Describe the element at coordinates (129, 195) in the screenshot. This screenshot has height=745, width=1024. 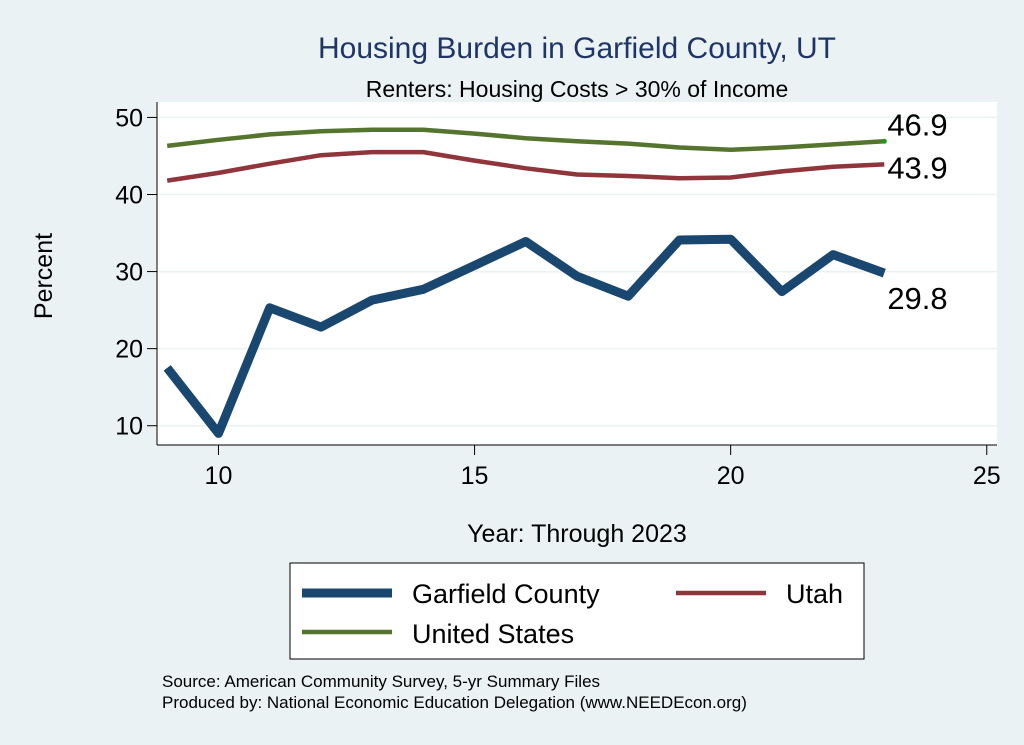
I see `y-tick-label: 40` at that location.